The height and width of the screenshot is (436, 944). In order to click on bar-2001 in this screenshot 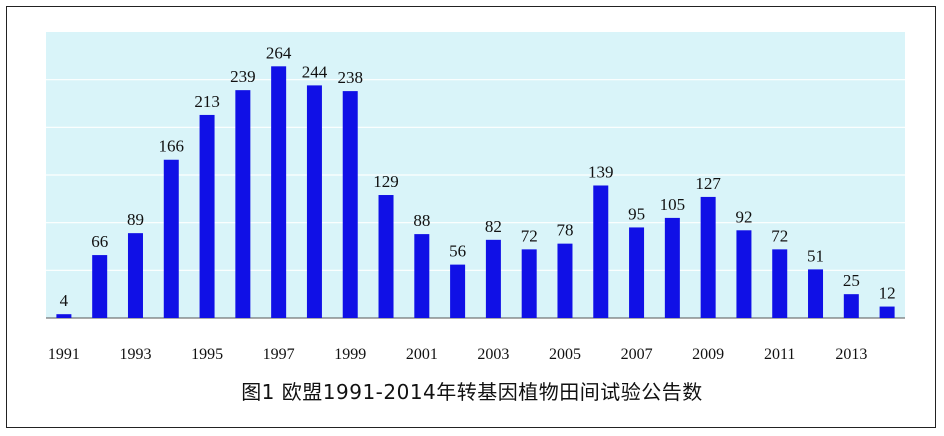, I will do `click(422, 276)`.